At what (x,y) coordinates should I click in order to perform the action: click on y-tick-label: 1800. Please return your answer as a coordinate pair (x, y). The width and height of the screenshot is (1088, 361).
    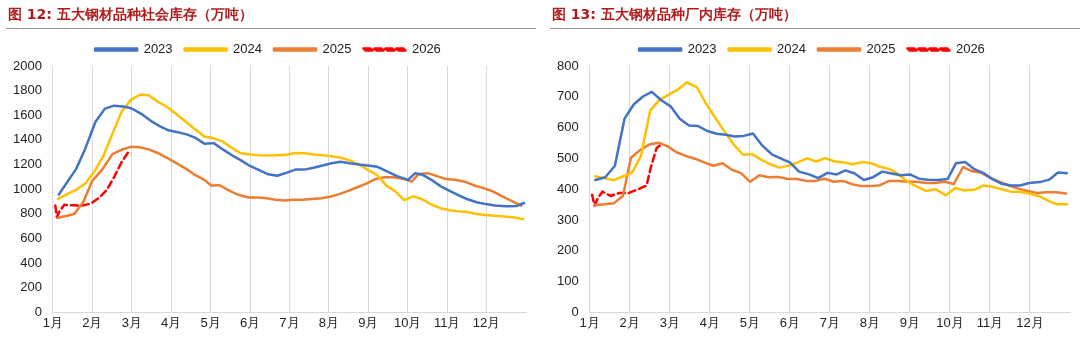
    Looking at the image, I should click on (27, 90).